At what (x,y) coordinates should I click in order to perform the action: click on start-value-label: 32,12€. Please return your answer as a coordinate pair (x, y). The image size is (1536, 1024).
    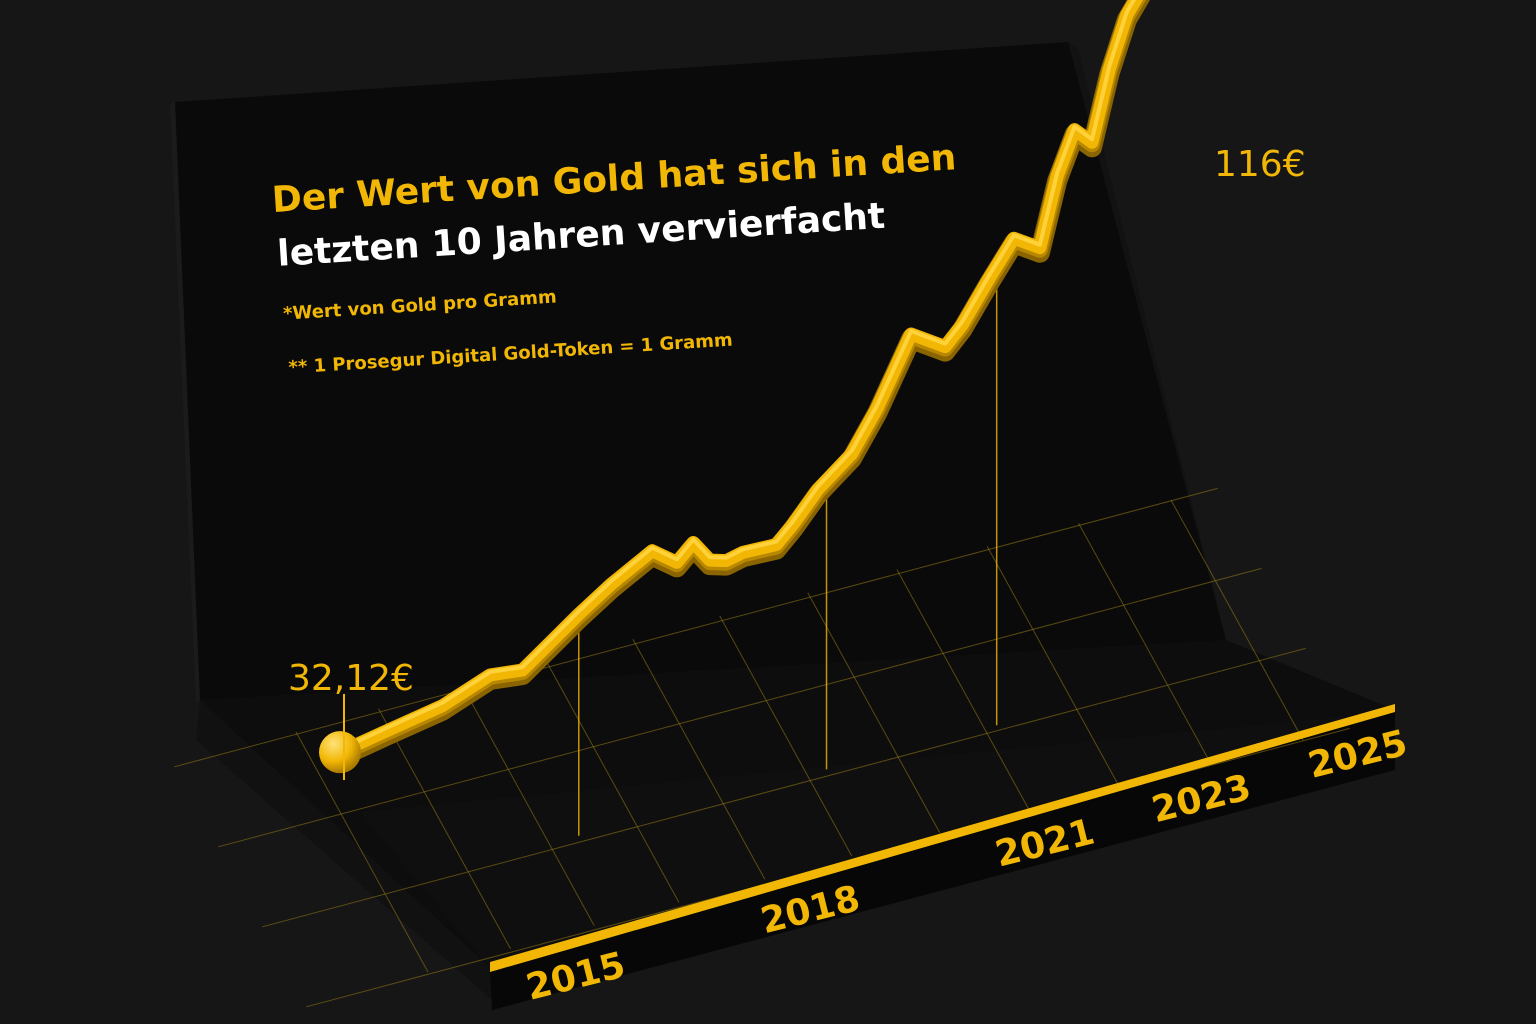
    Looking at the image, I should click on (351, 678).